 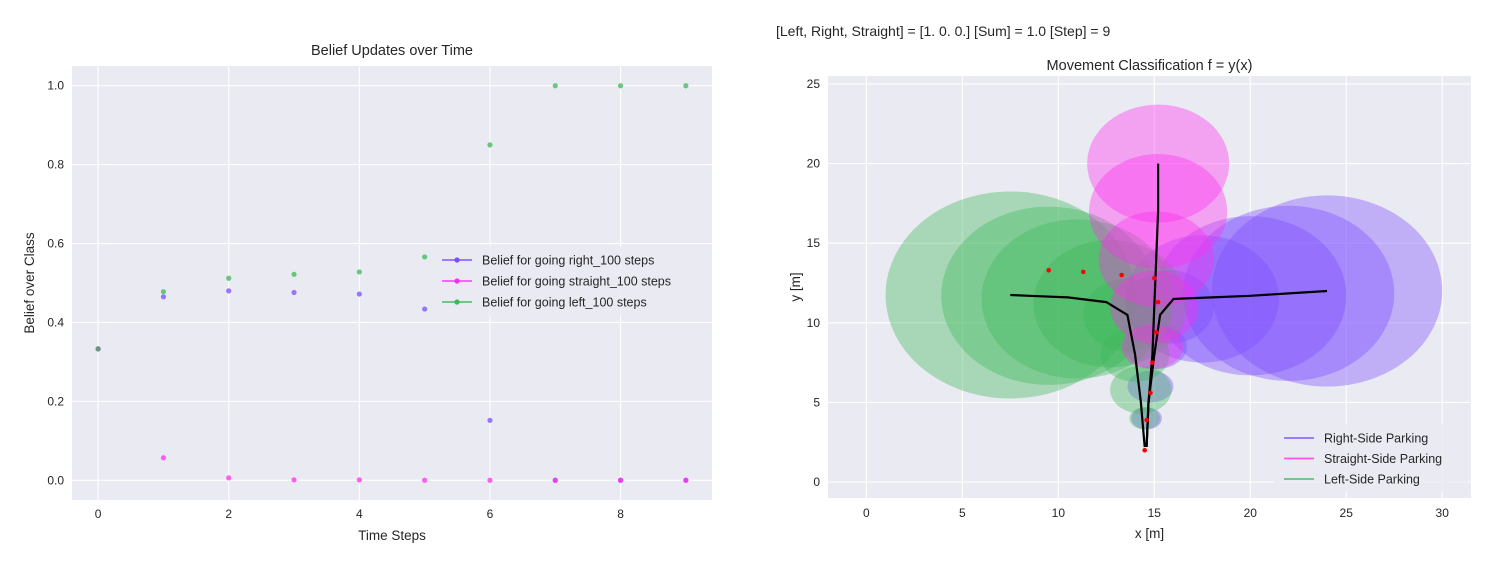 I want to click on y-tick-label: 5, so click(x=816, y=402).